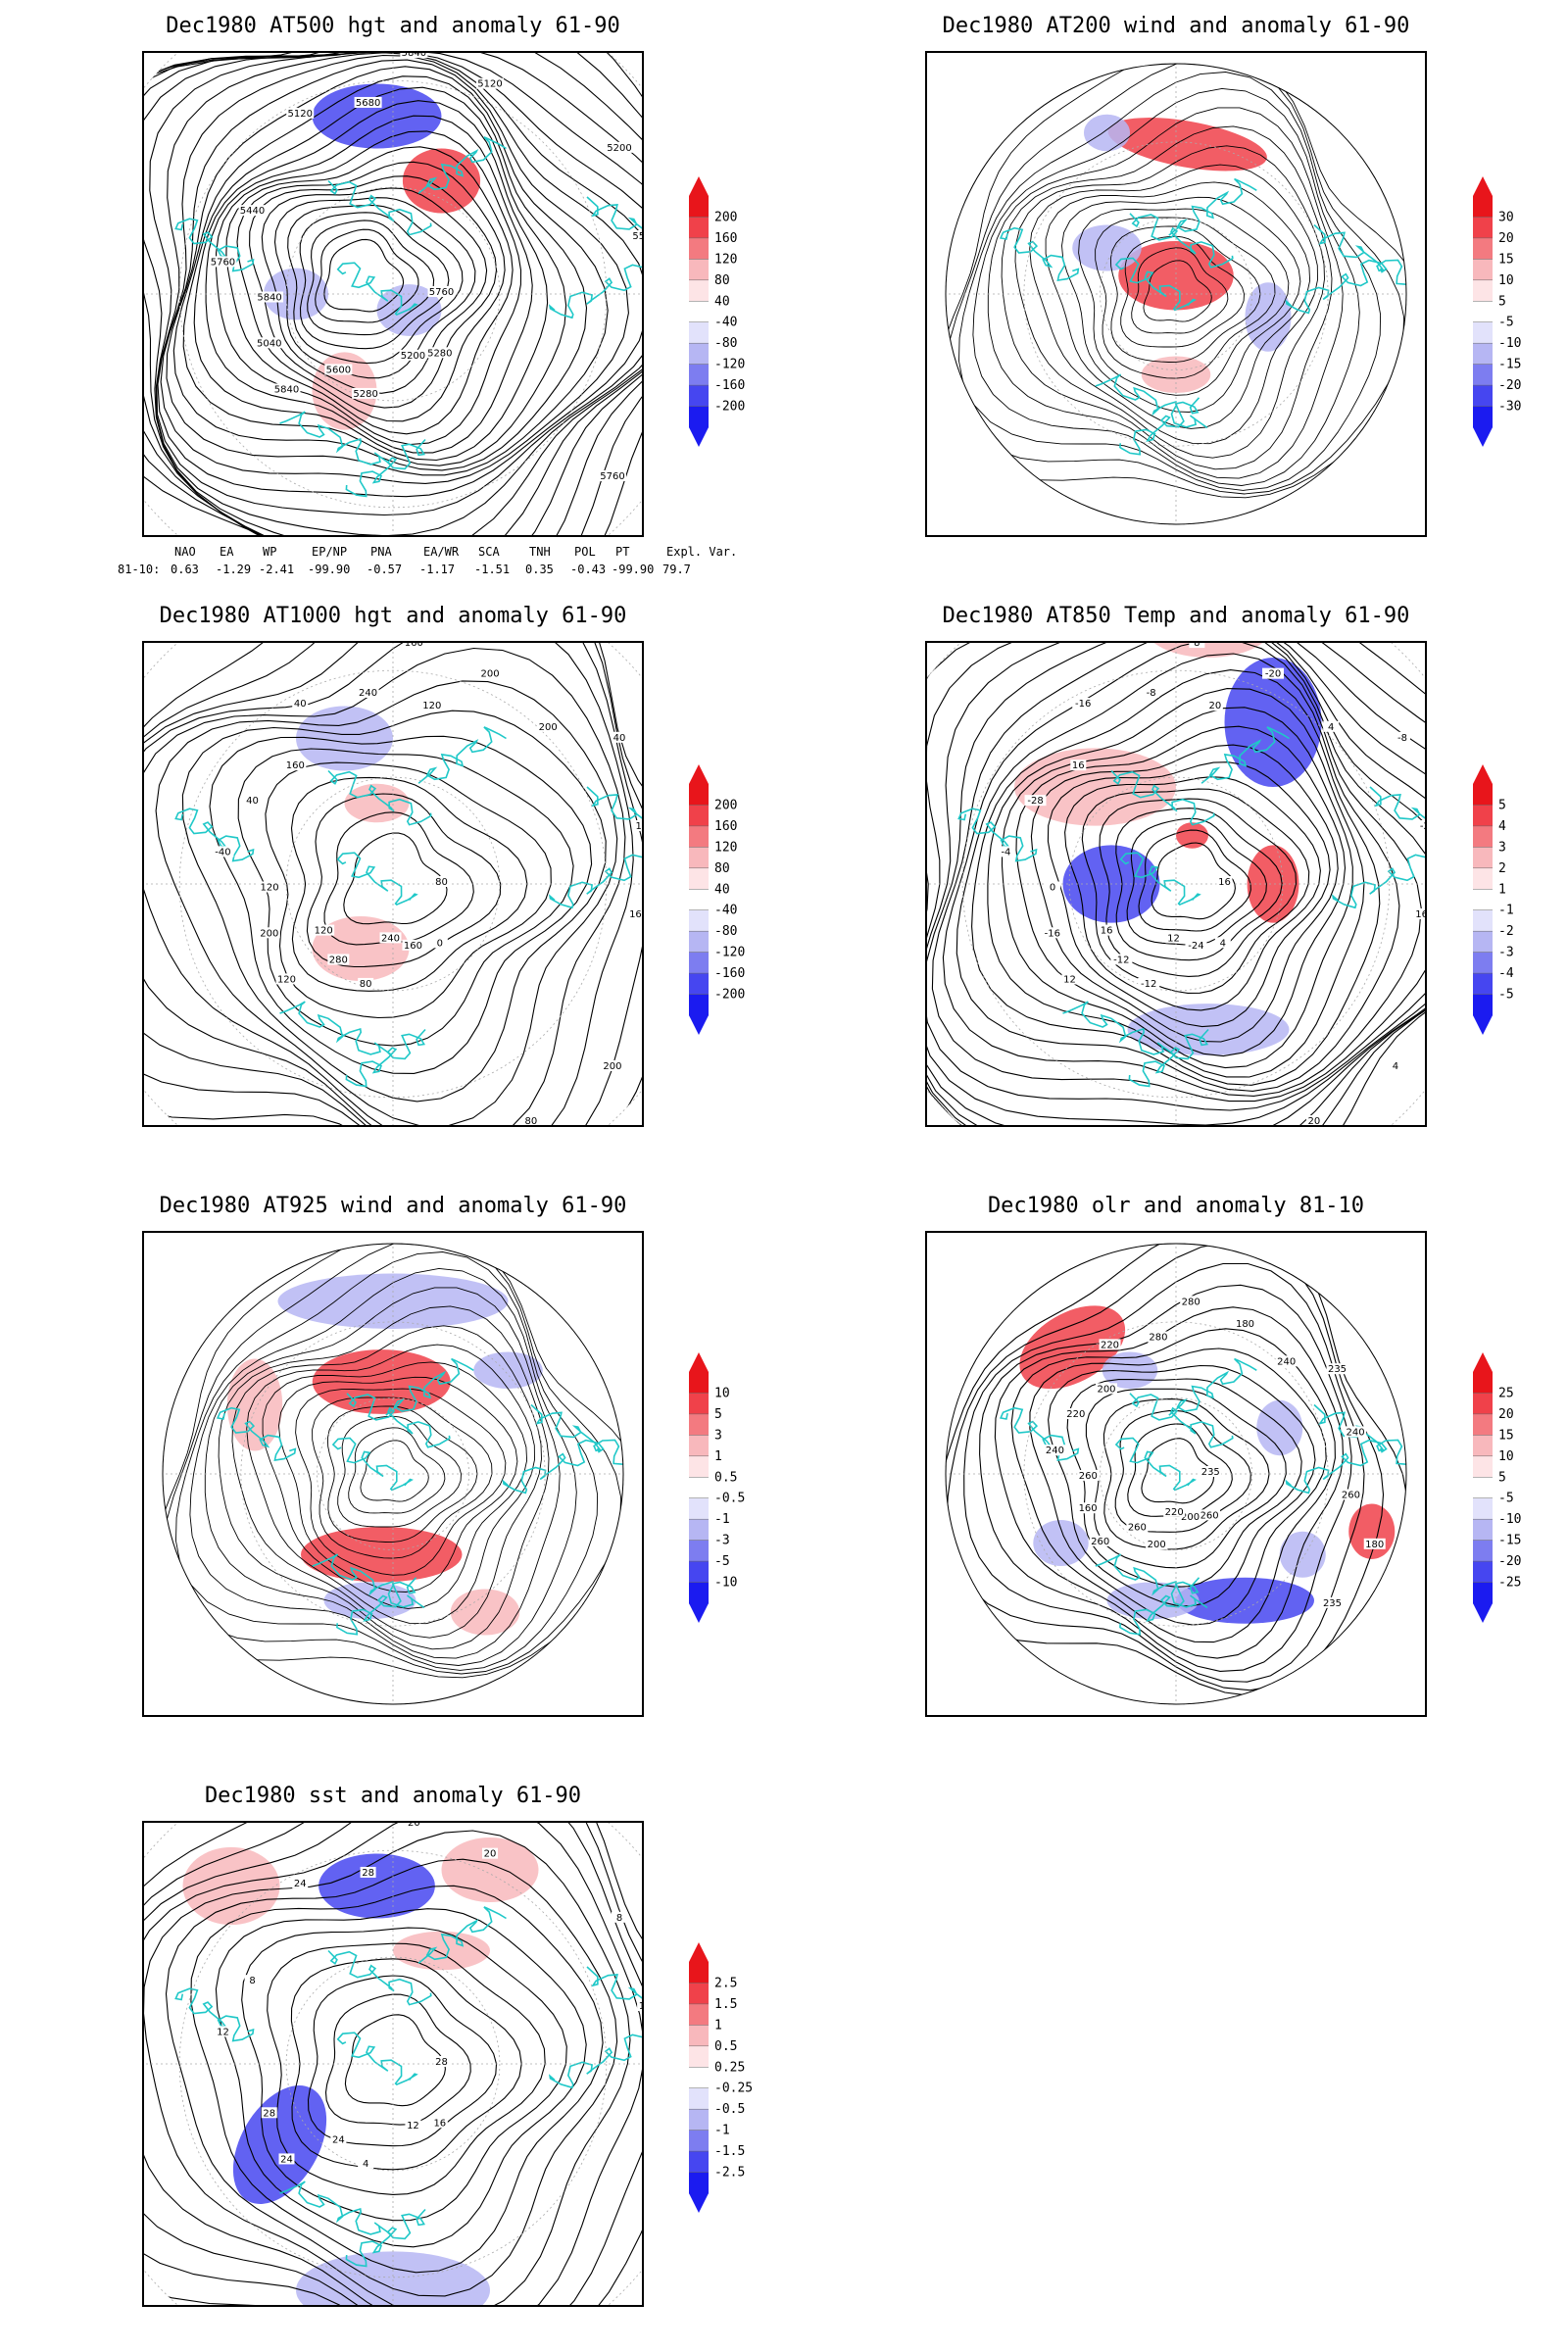  What do you see at coordinates (441, 882) in the screenshot?
I see `contour-label: 80` at bounding box center [441, 882].